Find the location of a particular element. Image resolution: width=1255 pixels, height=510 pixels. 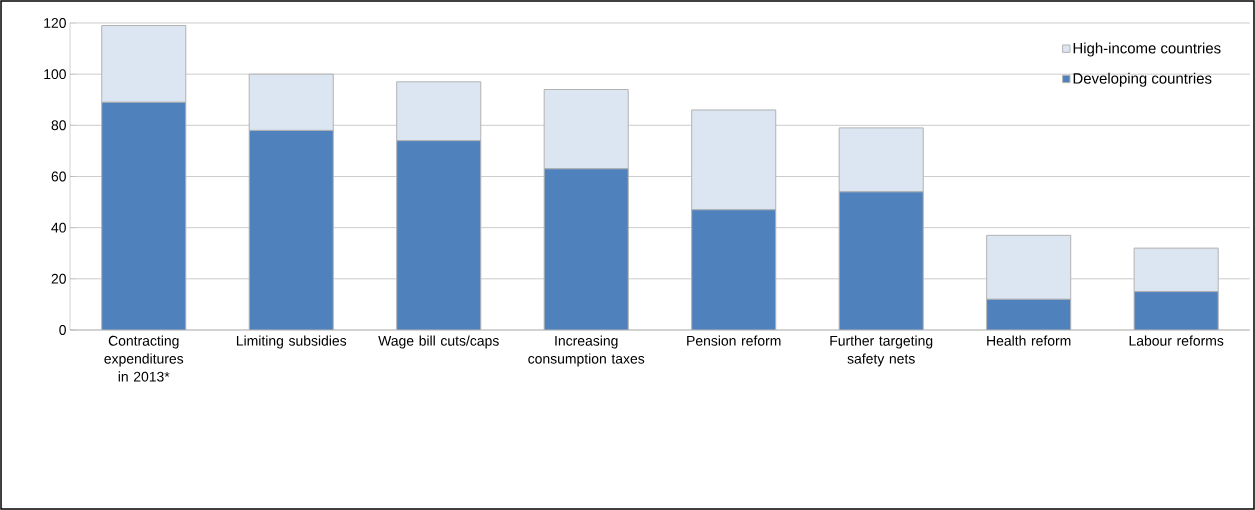

y-tick-label: 0 is located at coordinates (62, 330).